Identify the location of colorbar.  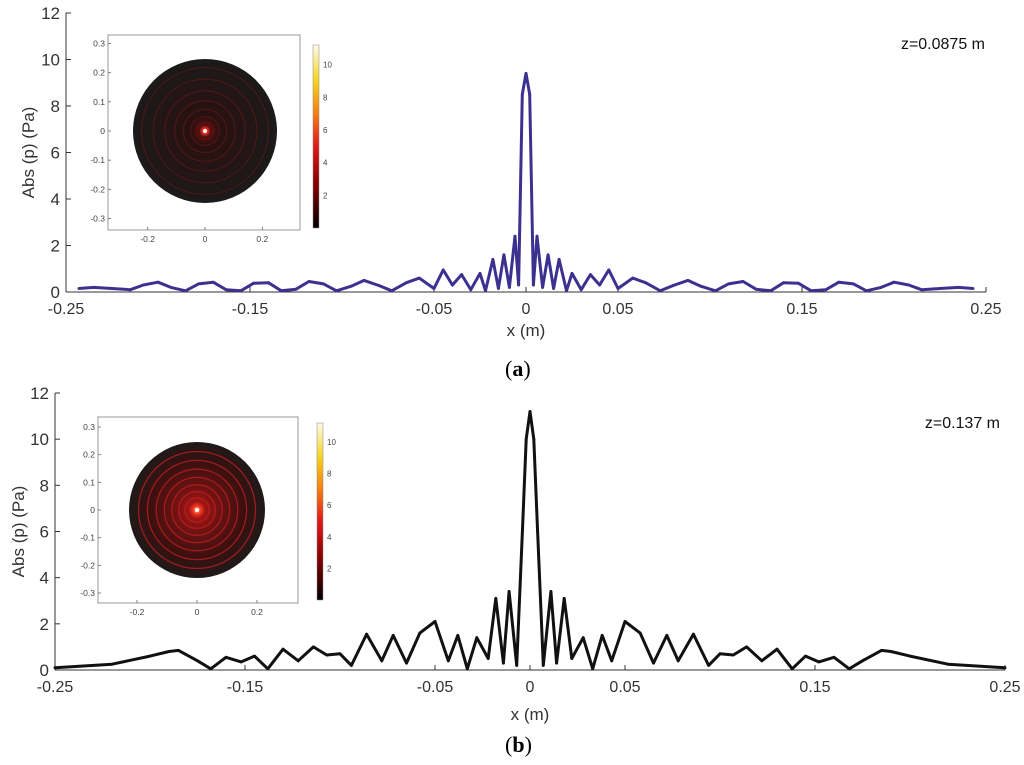
(316, 136).